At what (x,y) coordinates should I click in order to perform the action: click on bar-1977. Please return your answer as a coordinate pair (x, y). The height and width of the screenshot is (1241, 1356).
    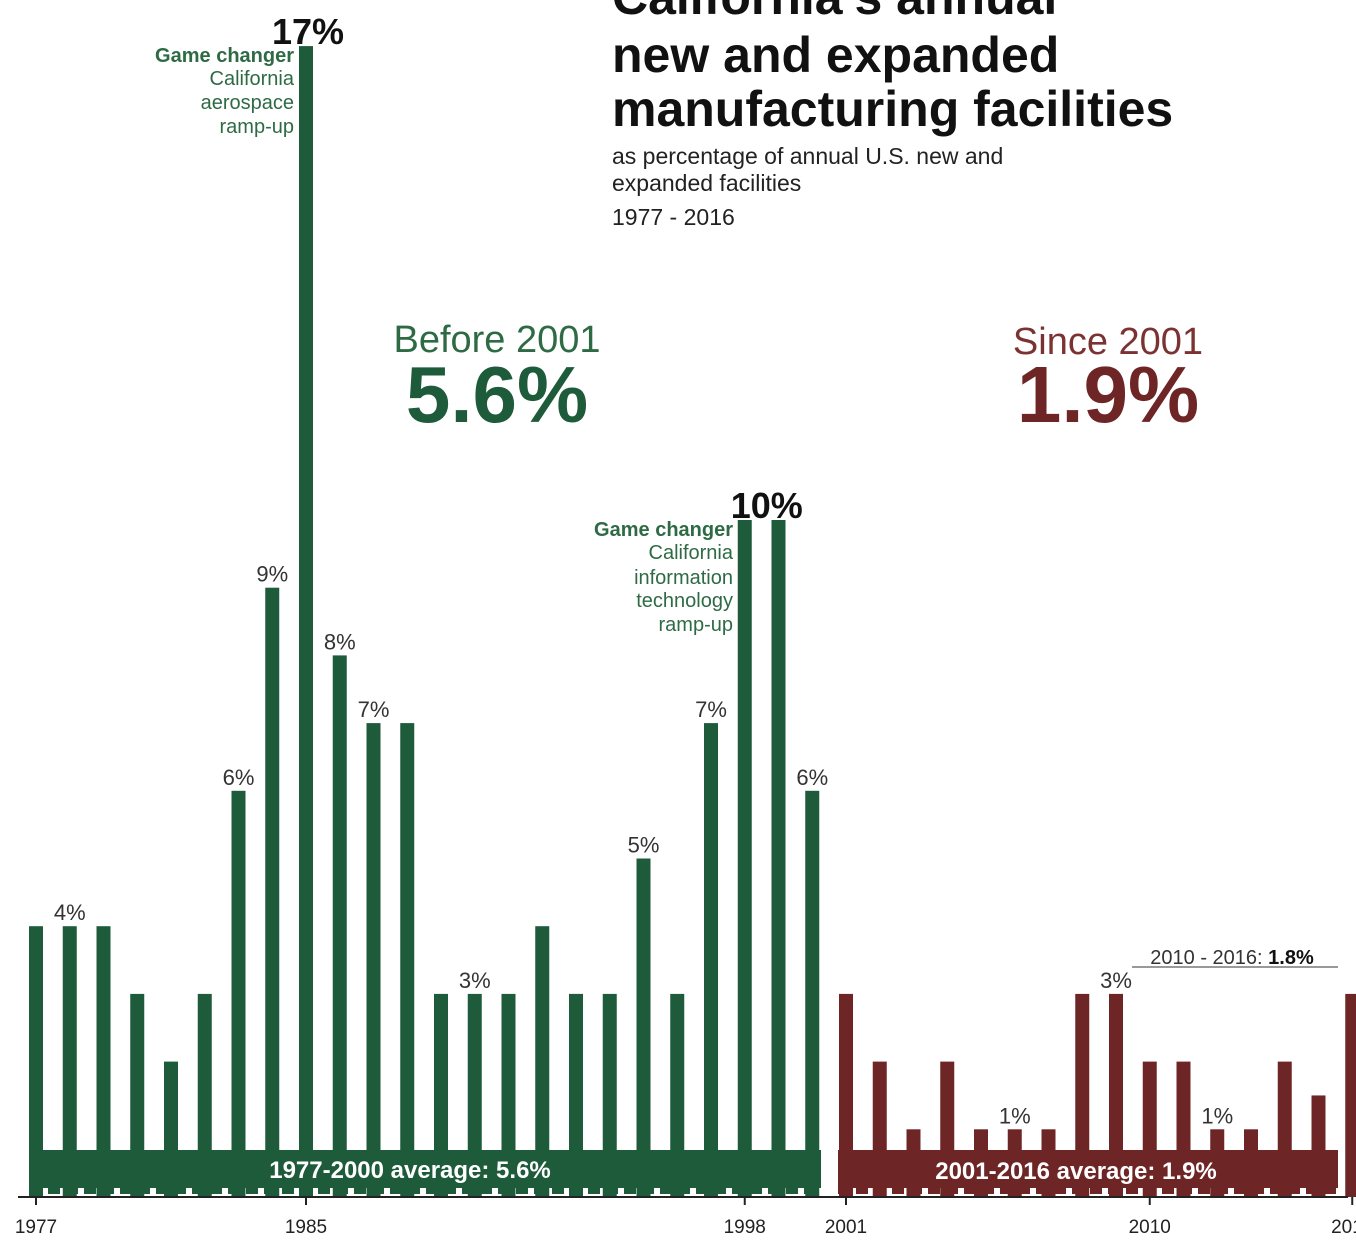
    Looking at the image, I should click on (36, 1061).